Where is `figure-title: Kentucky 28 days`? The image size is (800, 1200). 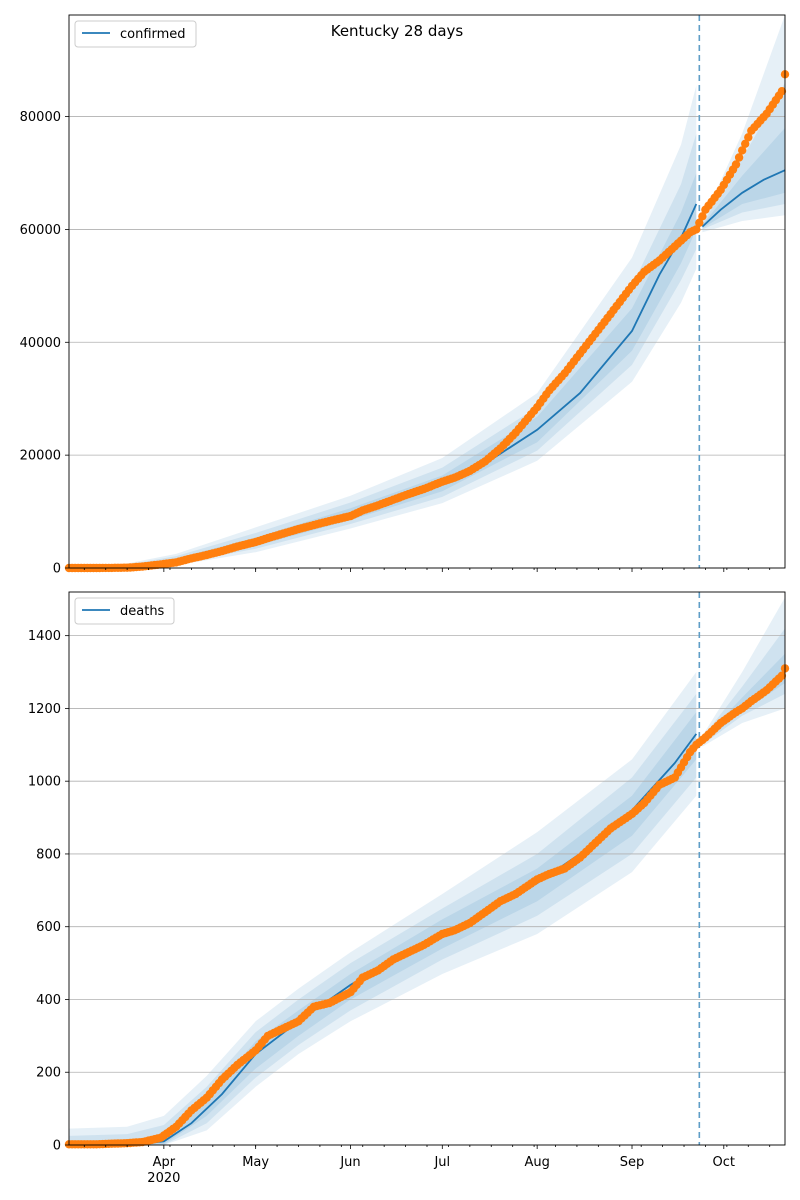
figure-title: Kentucky 28 days is located at coordinates (397, 31).